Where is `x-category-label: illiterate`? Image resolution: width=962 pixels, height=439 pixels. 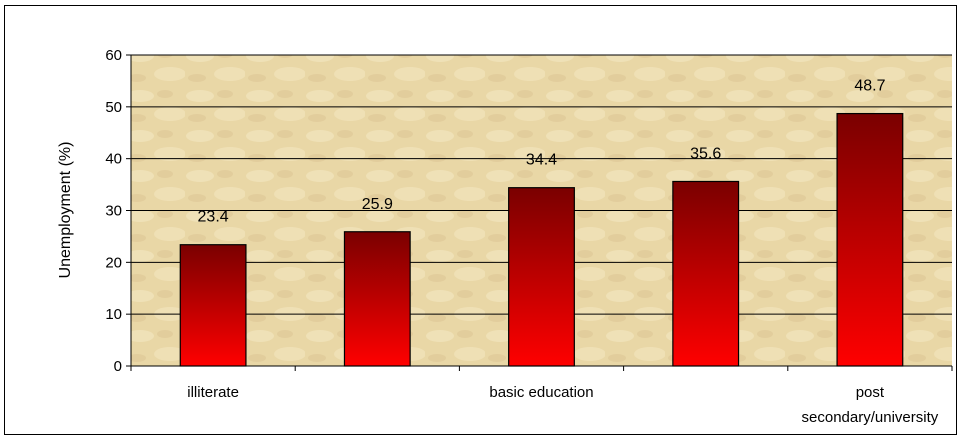 x-category-label: illiterate is located at coordinates (213, 392).